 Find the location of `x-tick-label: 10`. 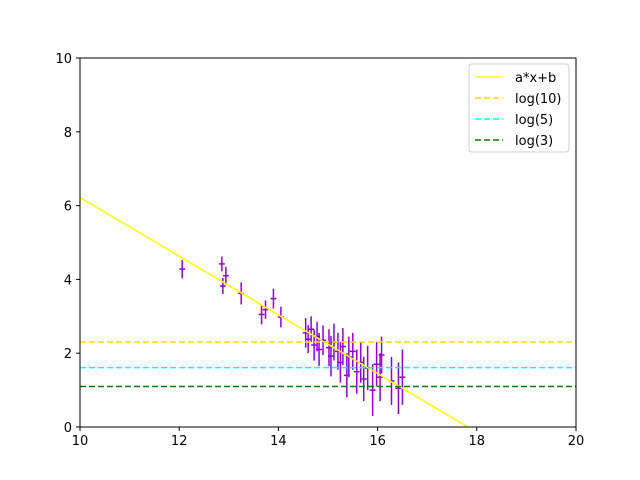

x-tick-label: 10 is located at coordinates (80, 441).